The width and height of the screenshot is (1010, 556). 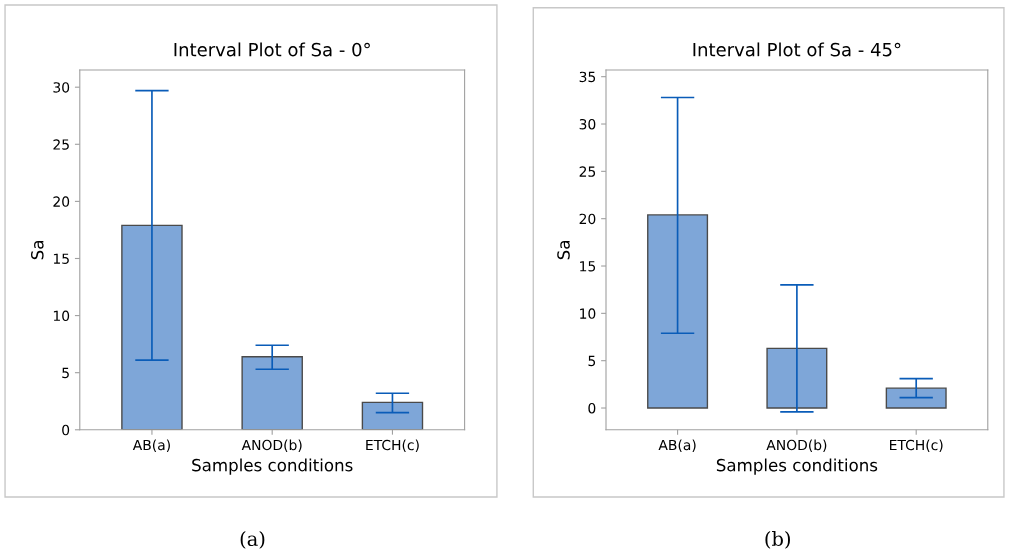 I want to click on y-tick-label: 35, so click(x=587, y=77).